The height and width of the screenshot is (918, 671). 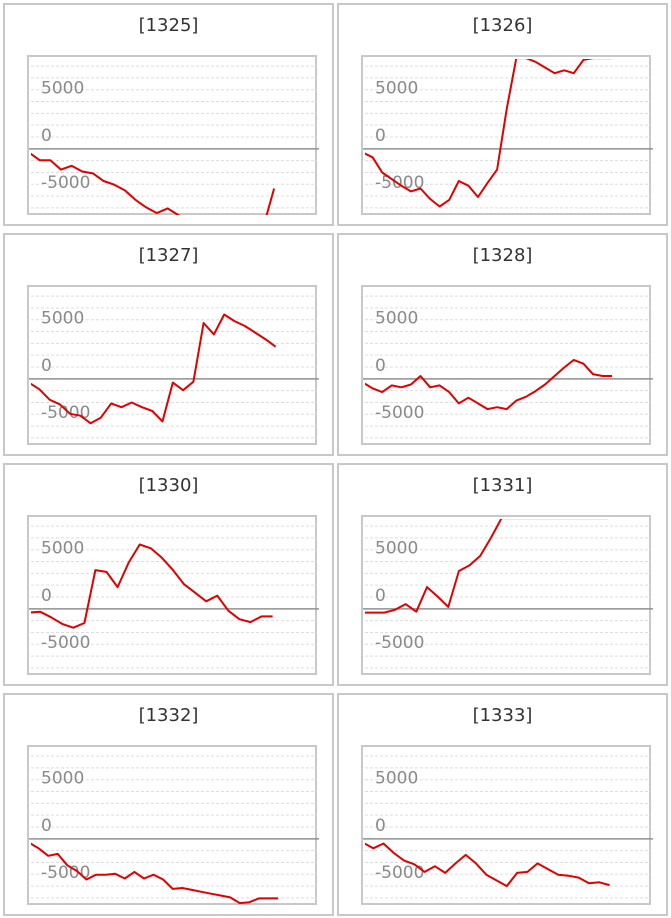 I want to click on chart-title: [1332], so click(x=168, y=715).